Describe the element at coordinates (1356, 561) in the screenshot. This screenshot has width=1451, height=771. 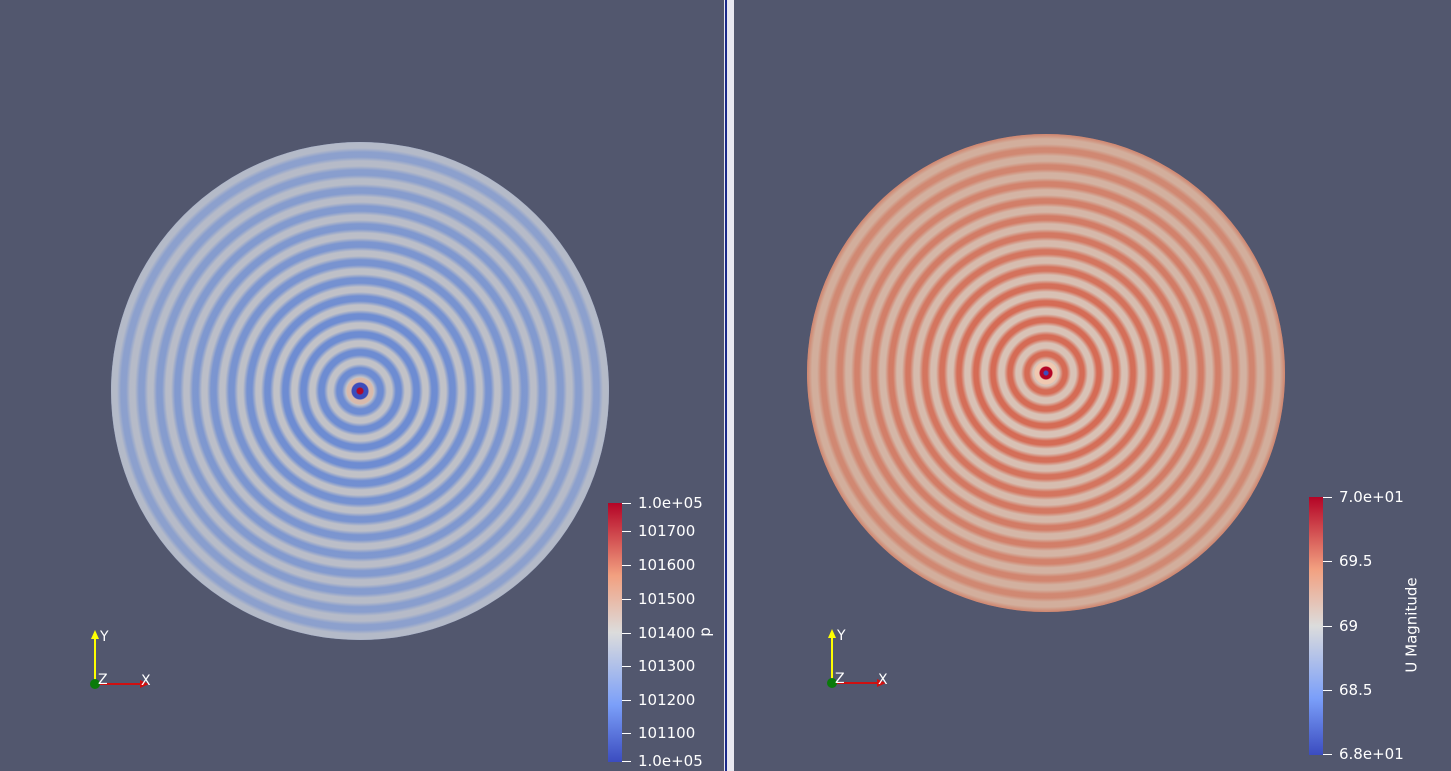
I see `colorbar-label: 69.5` at that location.